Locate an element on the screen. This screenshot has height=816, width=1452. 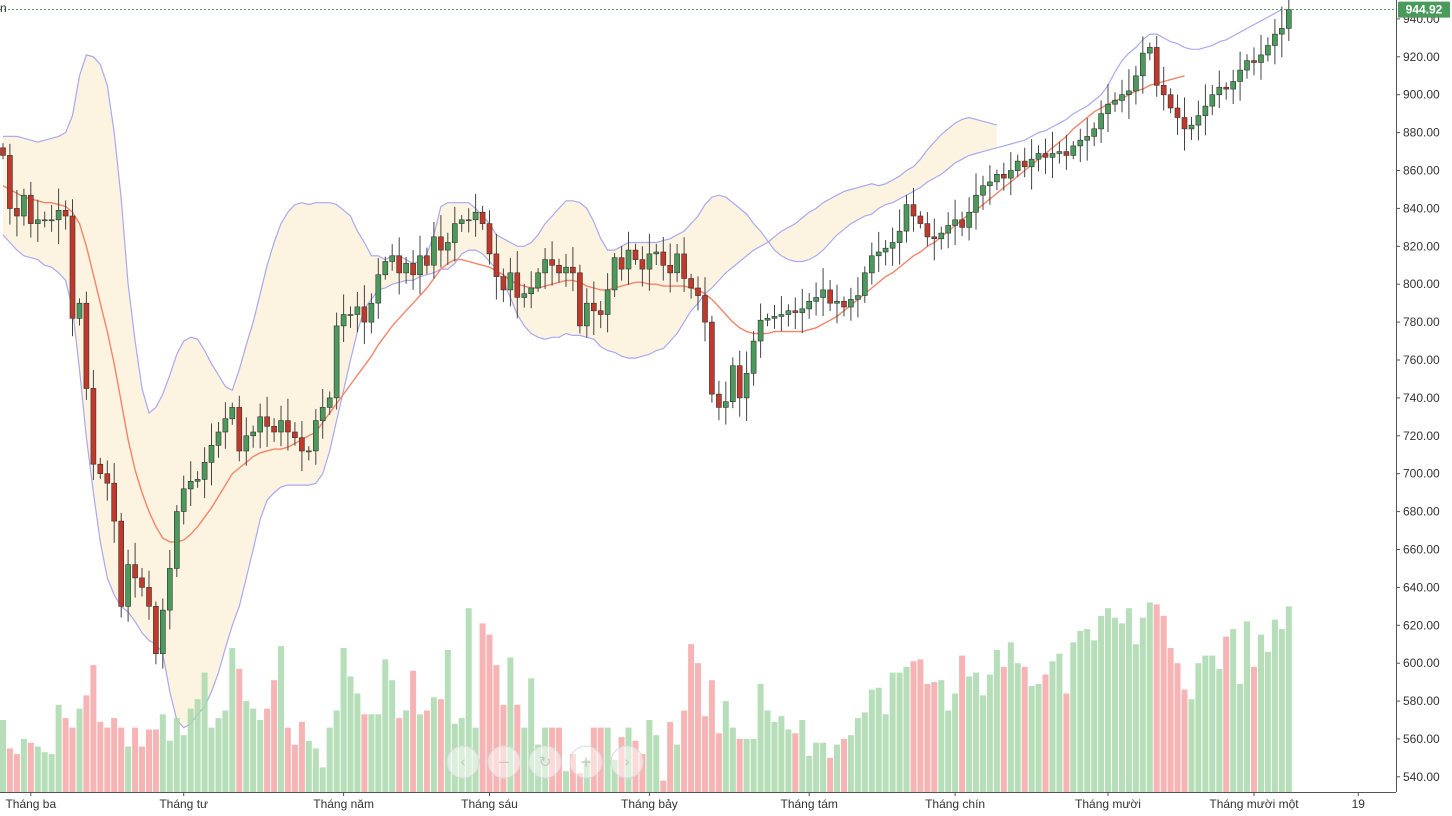
zoom-in-button: + is located at coordinates (586, 762).